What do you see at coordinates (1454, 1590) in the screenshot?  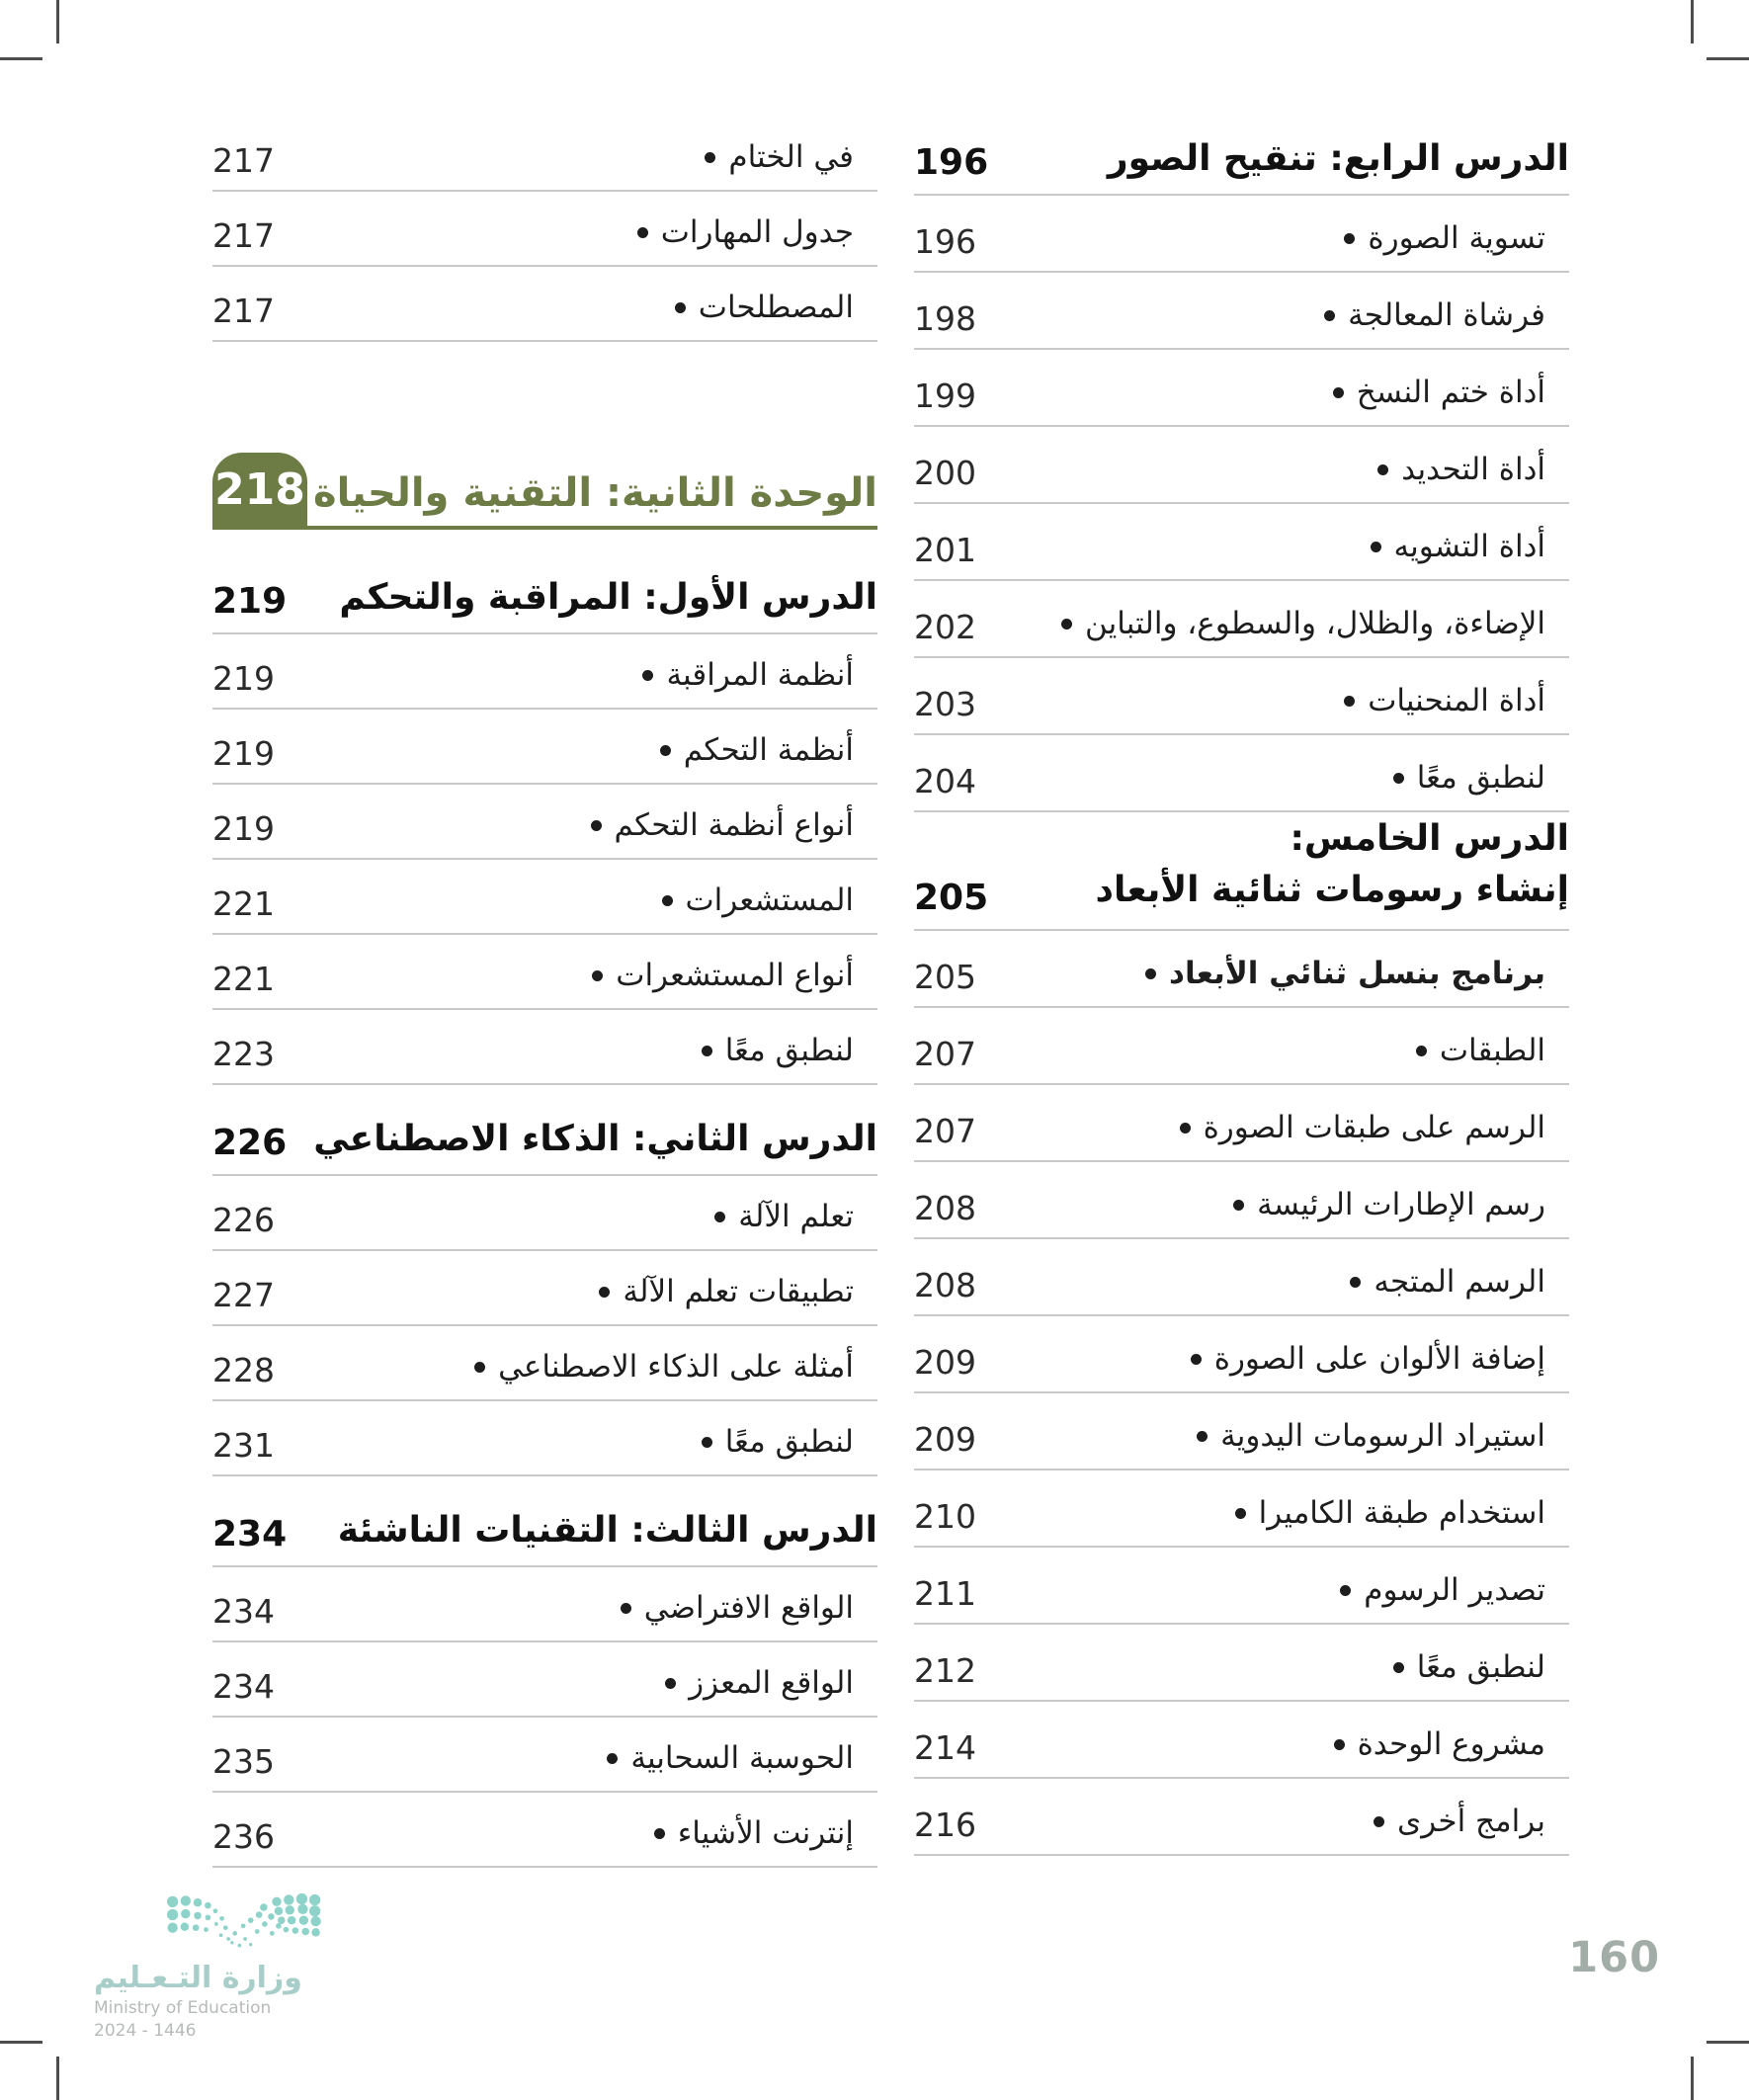 I see `toc-entry: تصدير الرسوم` at bounding box center [1454, 1590].